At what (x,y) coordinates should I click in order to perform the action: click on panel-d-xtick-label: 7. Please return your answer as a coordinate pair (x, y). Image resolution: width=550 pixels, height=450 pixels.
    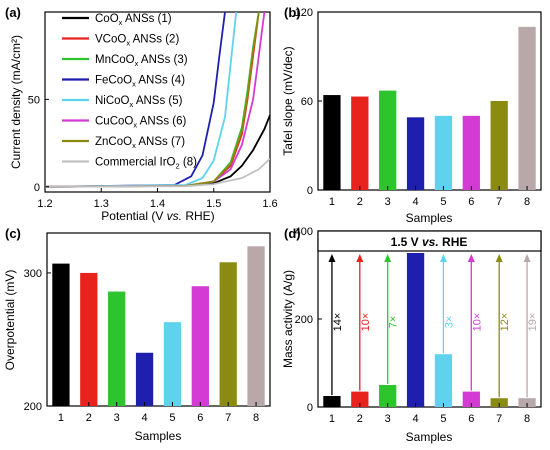
    Looking at the image, I should click on (499, 419).